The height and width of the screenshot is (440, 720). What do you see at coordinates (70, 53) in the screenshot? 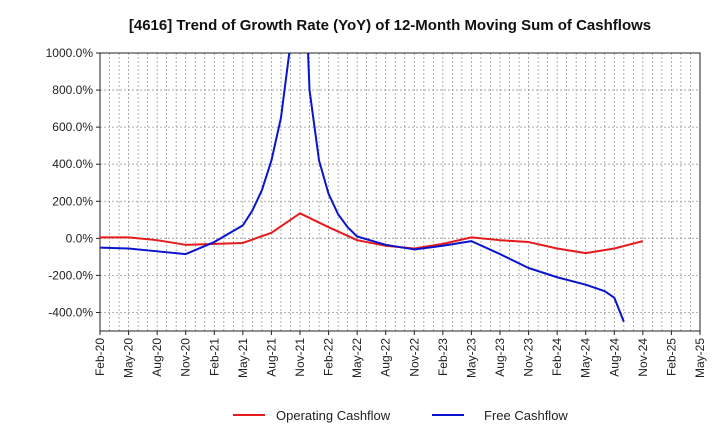
I see `y-tick-label: 1000.0%` at bounding box center [70, 53].